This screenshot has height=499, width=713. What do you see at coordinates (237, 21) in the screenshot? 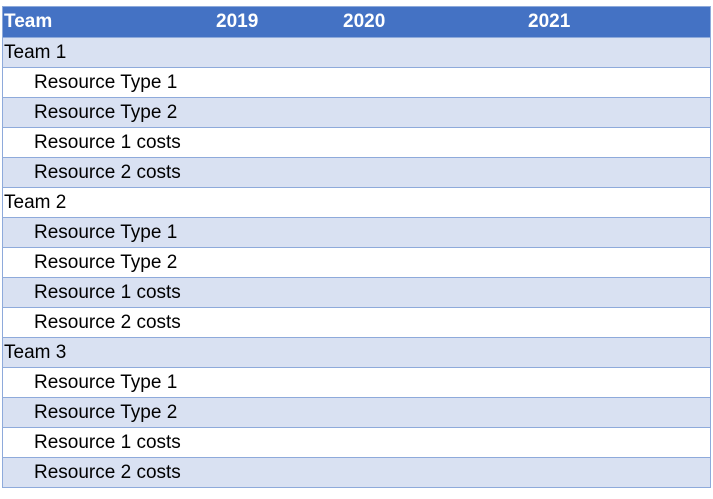
I see `header-2019: 2019` at bounding box center [237, 21].